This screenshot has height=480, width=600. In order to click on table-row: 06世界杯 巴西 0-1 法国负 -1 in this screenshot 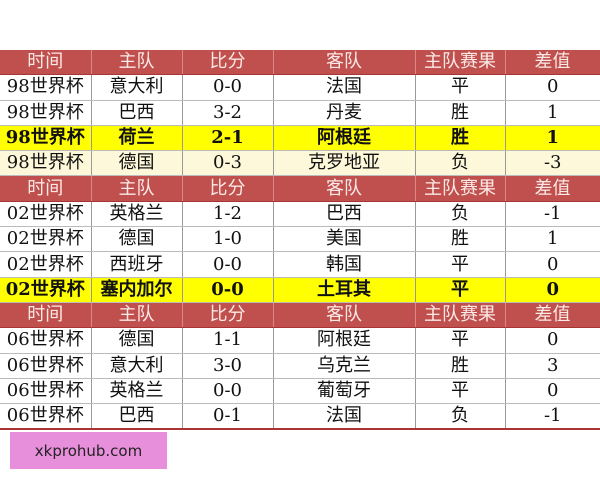, I will do `click(300, 417)`.